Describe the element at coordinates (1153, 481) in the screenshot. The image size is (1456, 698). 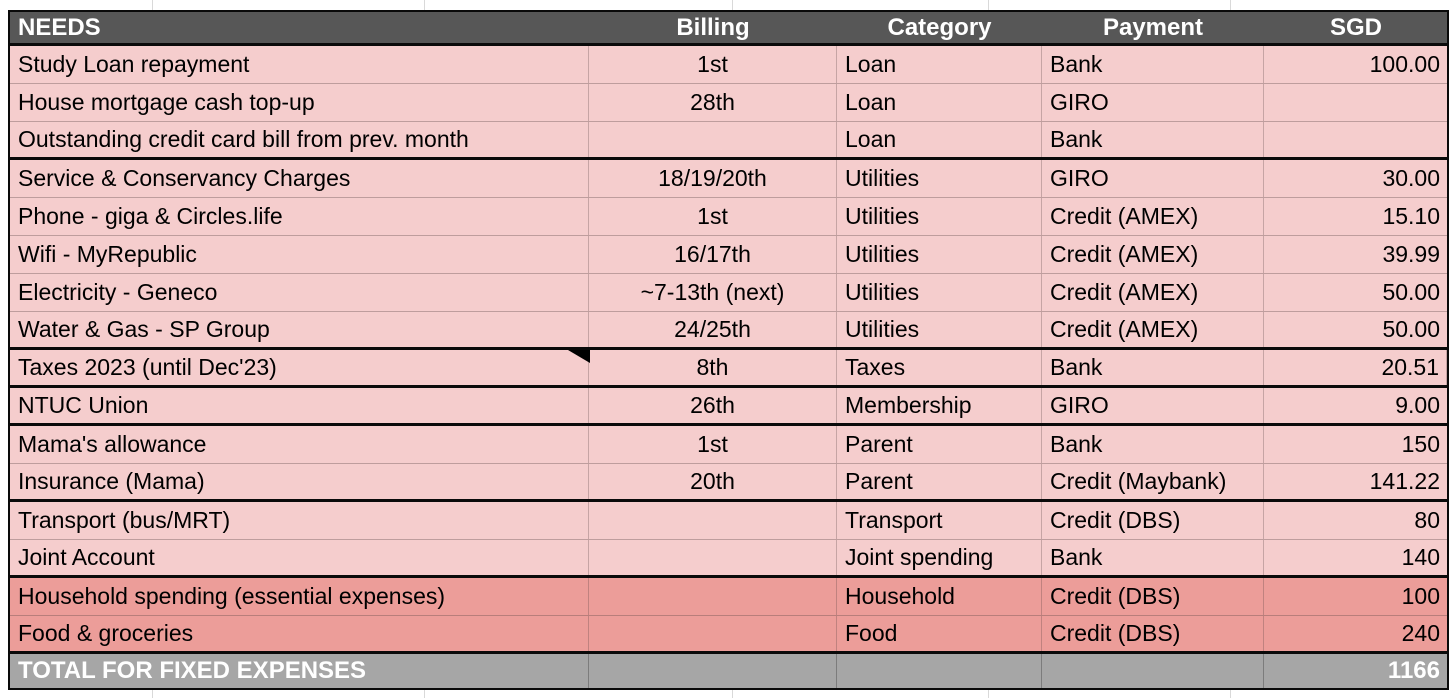
I see `cell-payment: Credit (Maybank)` at that location.